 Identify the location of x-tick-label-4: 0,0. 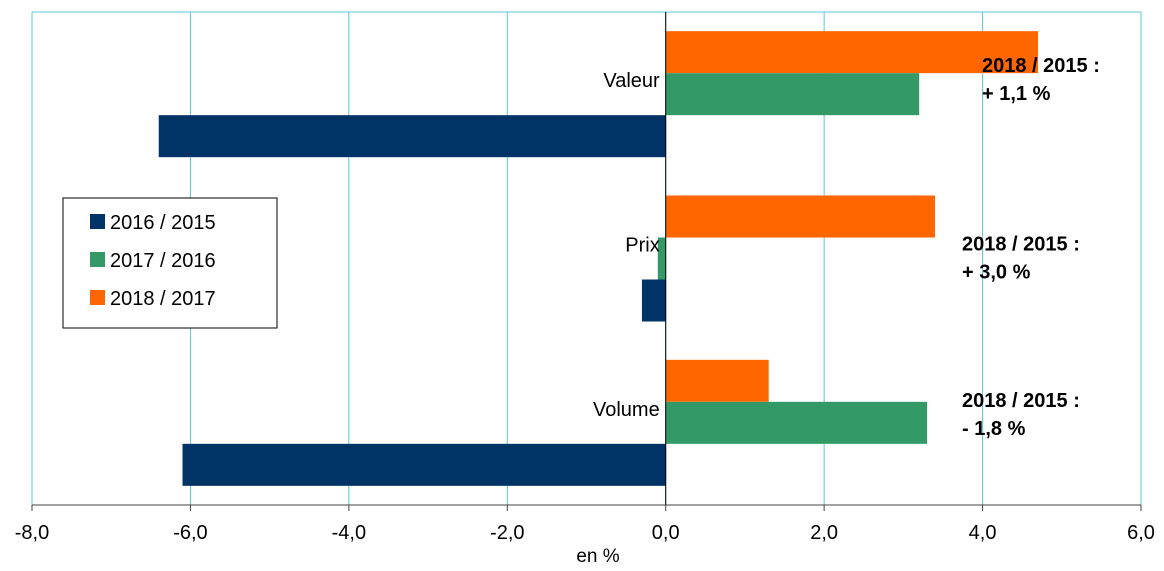
(666, 533).